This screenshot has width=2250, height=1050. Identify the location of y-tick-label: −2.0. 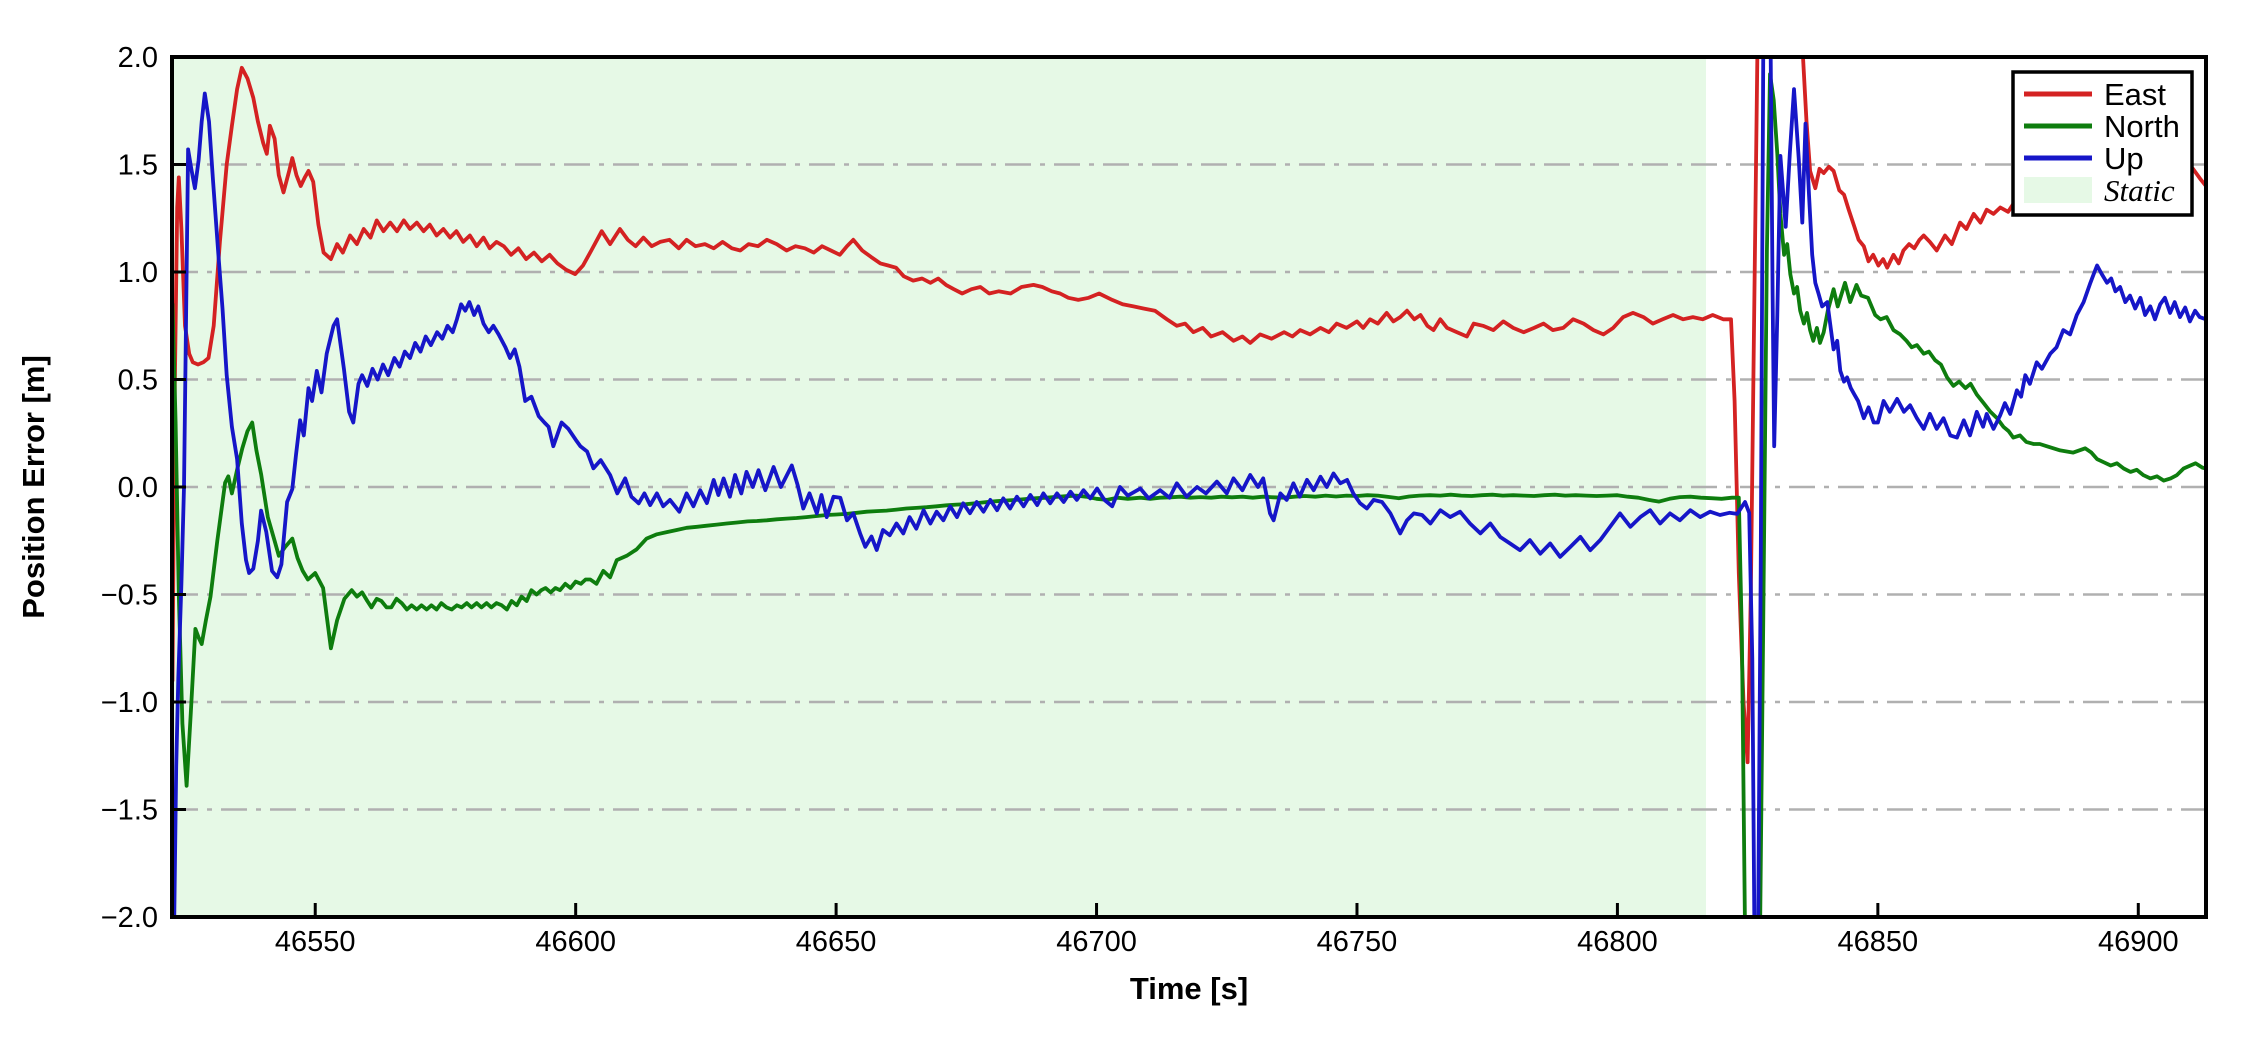
(129, 918).